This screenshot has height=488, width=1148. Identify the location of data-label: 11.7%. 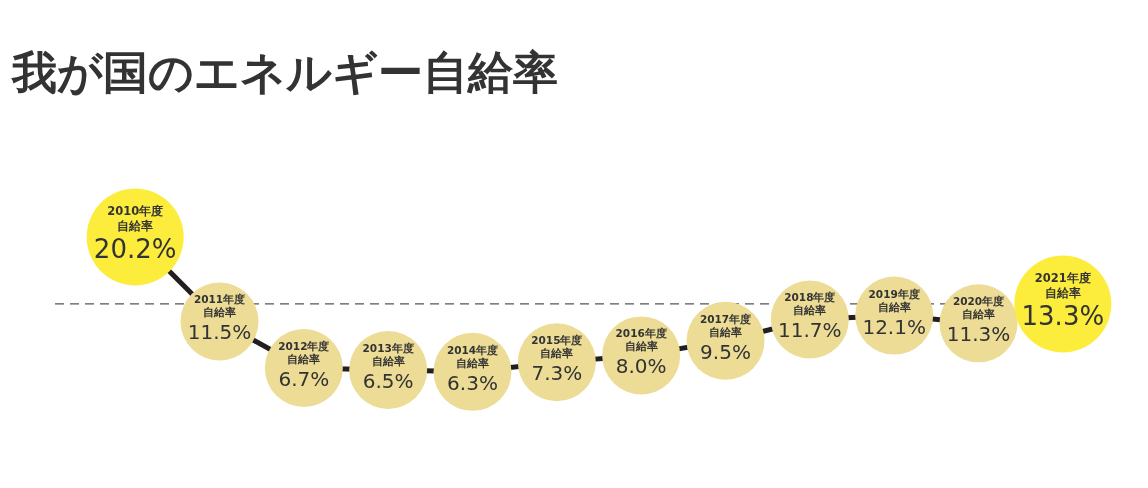
(810, 330).